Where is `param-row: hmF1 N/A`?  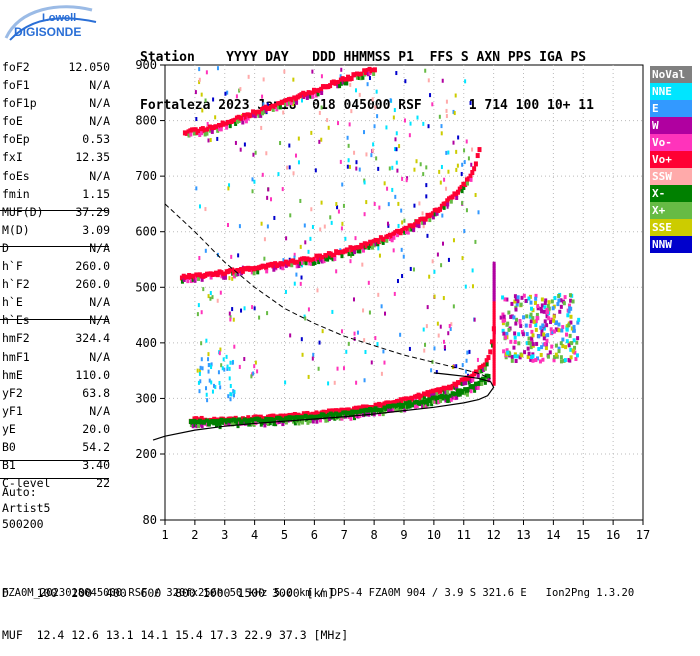
param-row: hmF1 N/A is located at coordinates (82, 357).